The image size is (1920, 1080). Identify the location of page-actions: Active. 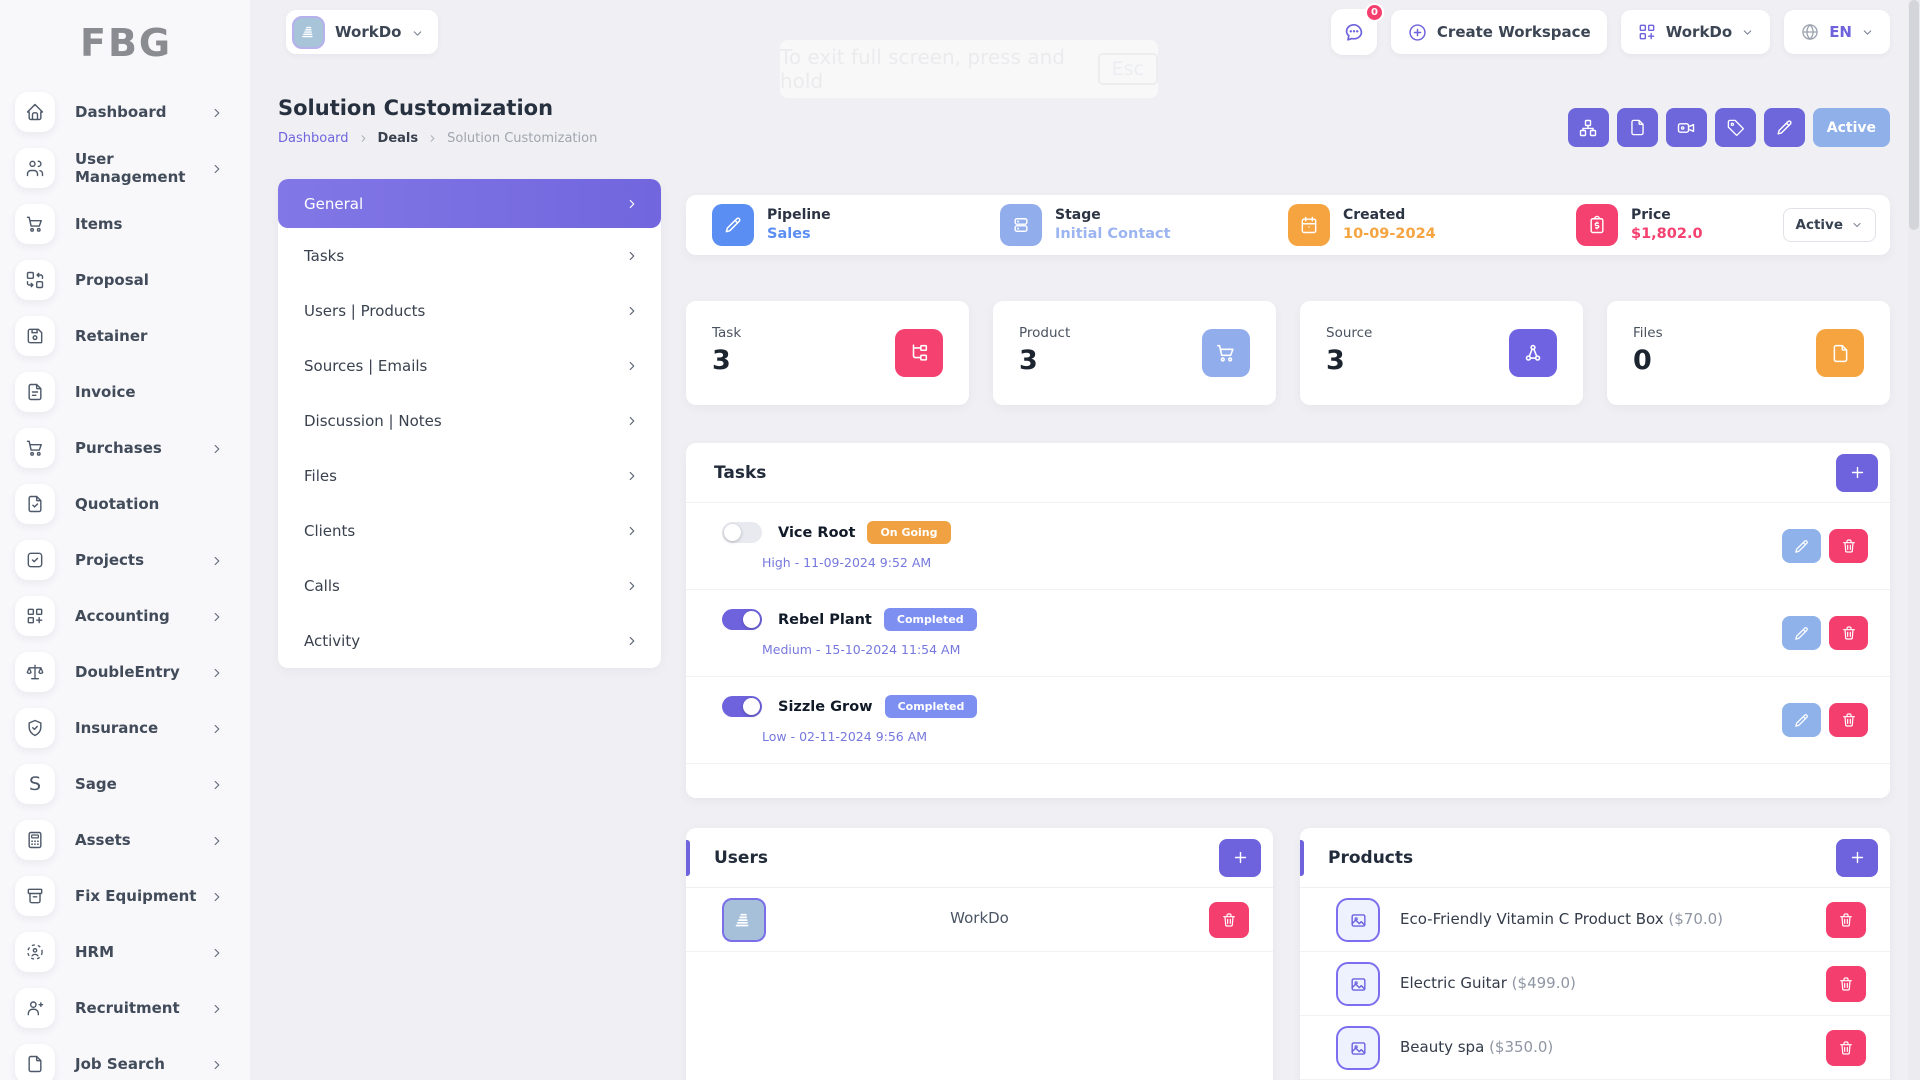
(1728, 127).